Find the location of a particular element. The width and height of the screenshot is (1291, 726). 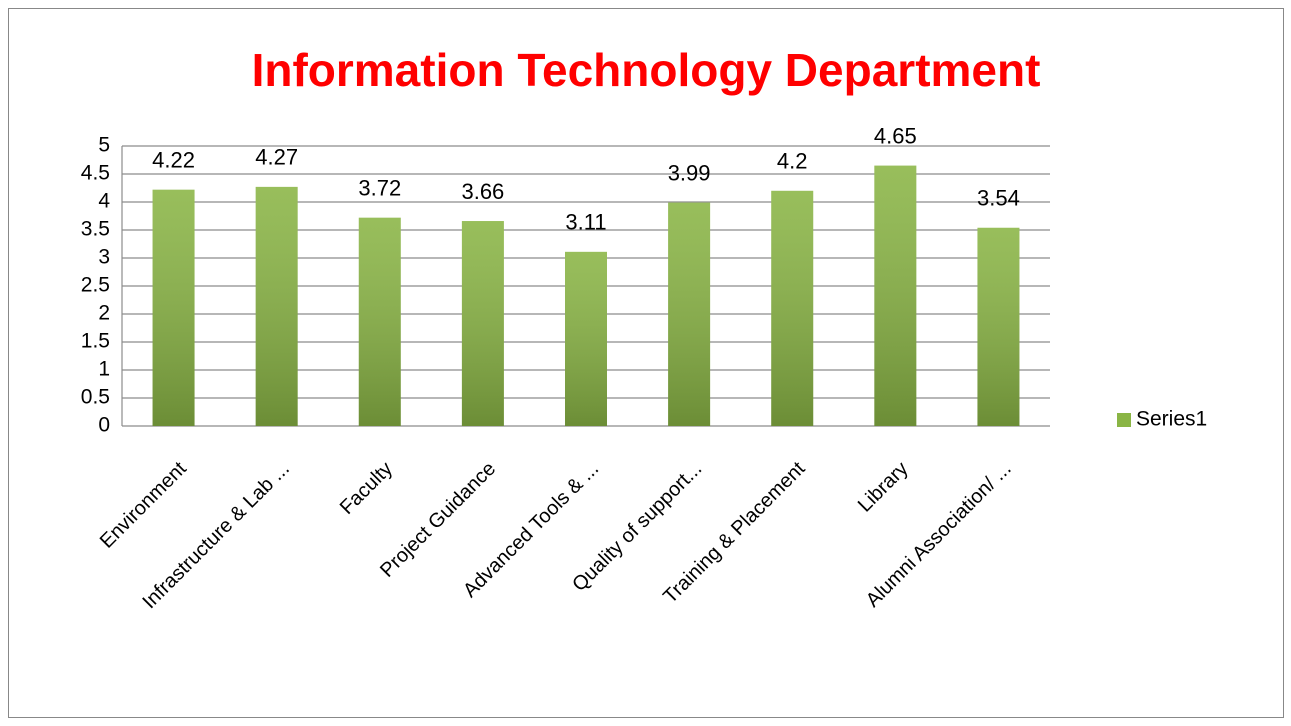

y-tick-label: 0 is located at coordinates (104, 425).